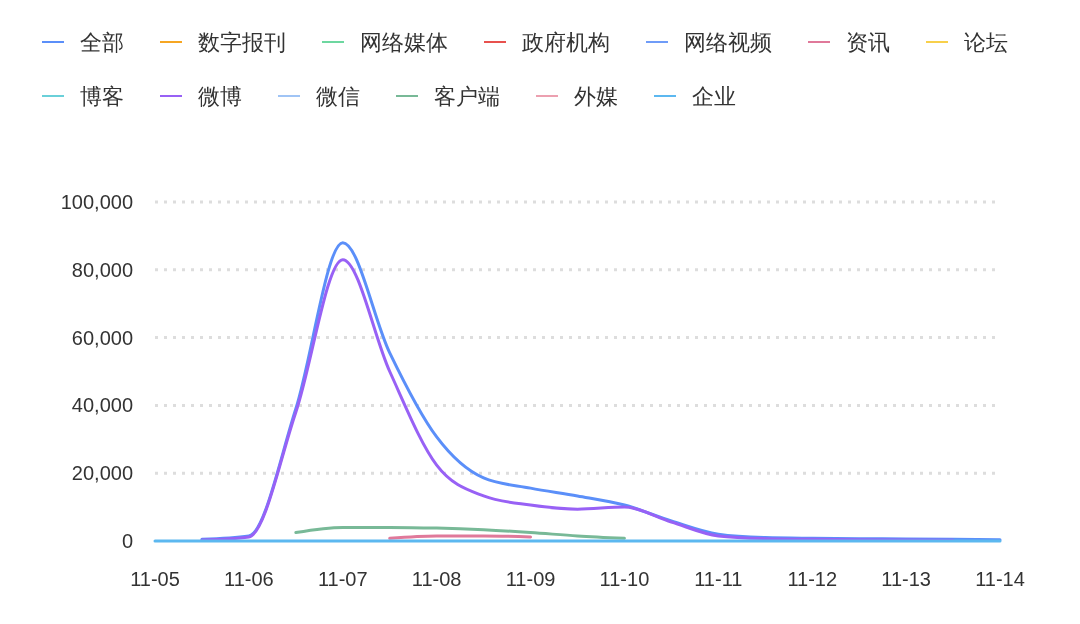 Image resolution: width=1080 pixels, height=624 pixels. Describe the element at coordinates (102, 269) in the screenshot. I see `y-tick-label: 80,000` at that location.